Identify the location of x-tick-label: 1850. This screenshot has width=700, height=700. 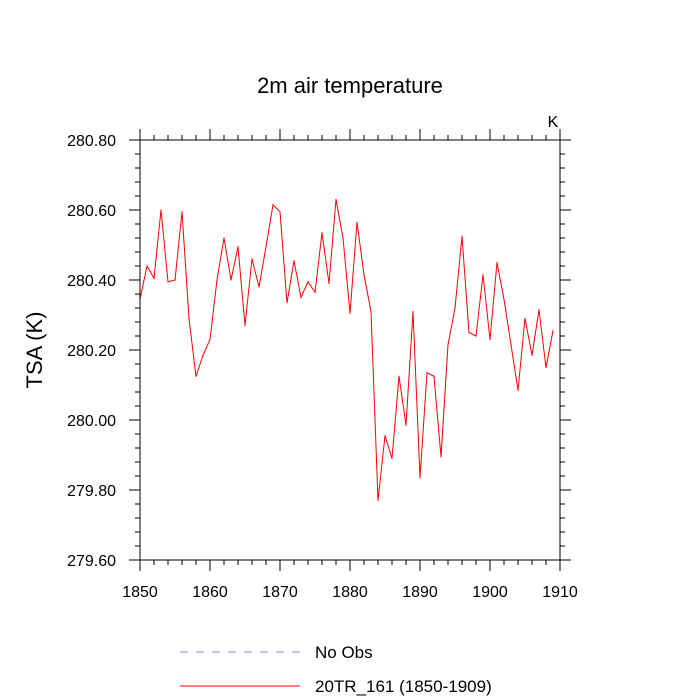
(140, 592).